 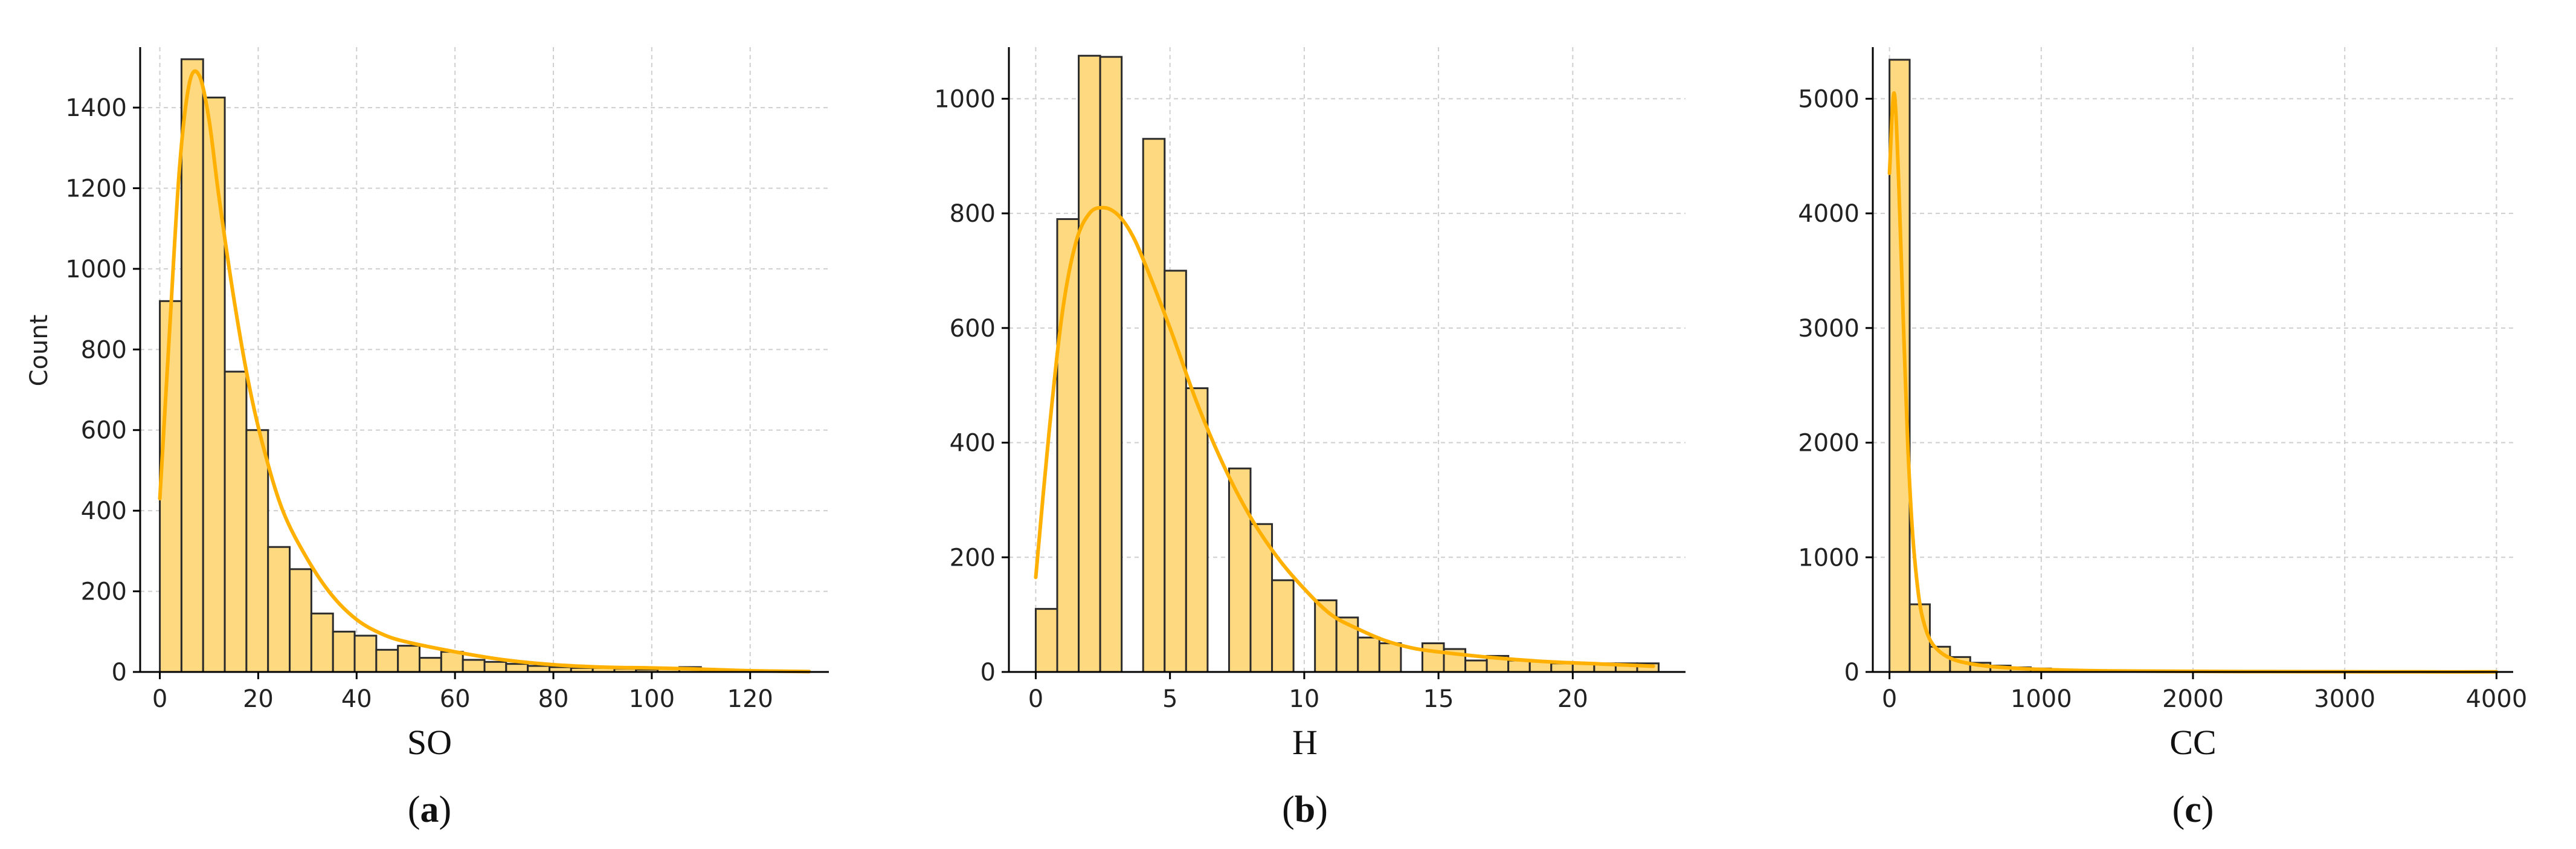 I want to click on x-tick-label: 120, so click(x=750, y=699).